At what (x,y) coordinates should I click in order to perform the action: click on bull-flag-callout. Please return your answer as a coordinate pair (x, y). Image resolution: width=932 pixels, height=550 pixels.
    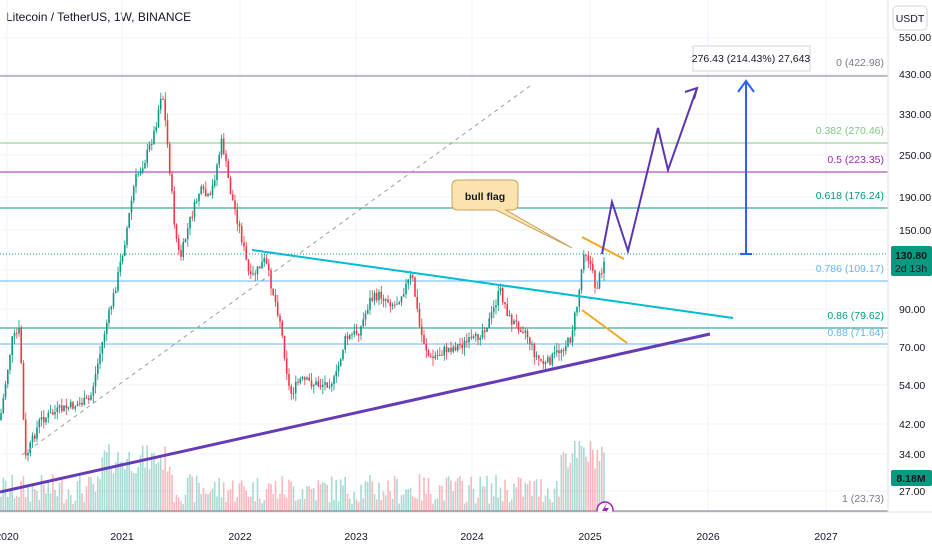
    Looking at the image, I should click on (512, 214).